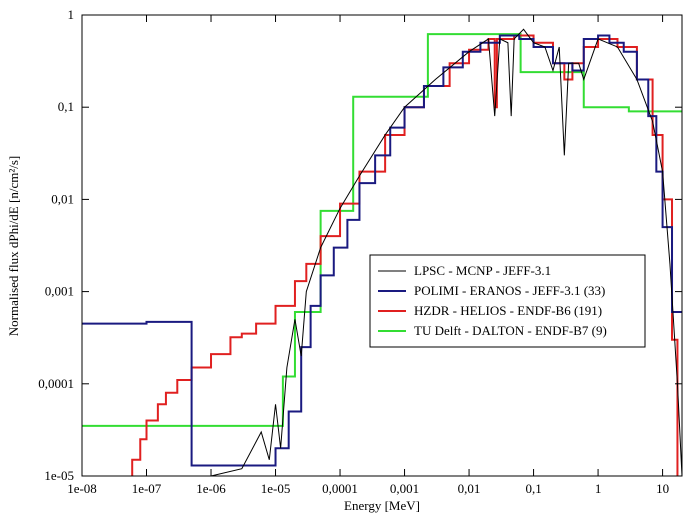 This screenshot has height=523, width=695. Describe the element at coordinates (340, 488) in the screenshot. I see `x-tick-label: 0,0001` at that location.